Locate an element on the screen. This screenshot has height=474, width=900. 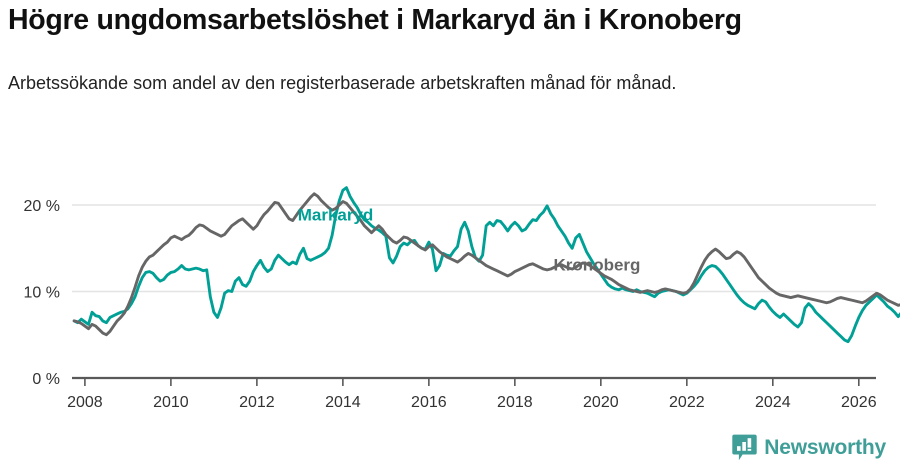
x-tick-label: 2024 is located at coordinates (773, 402).